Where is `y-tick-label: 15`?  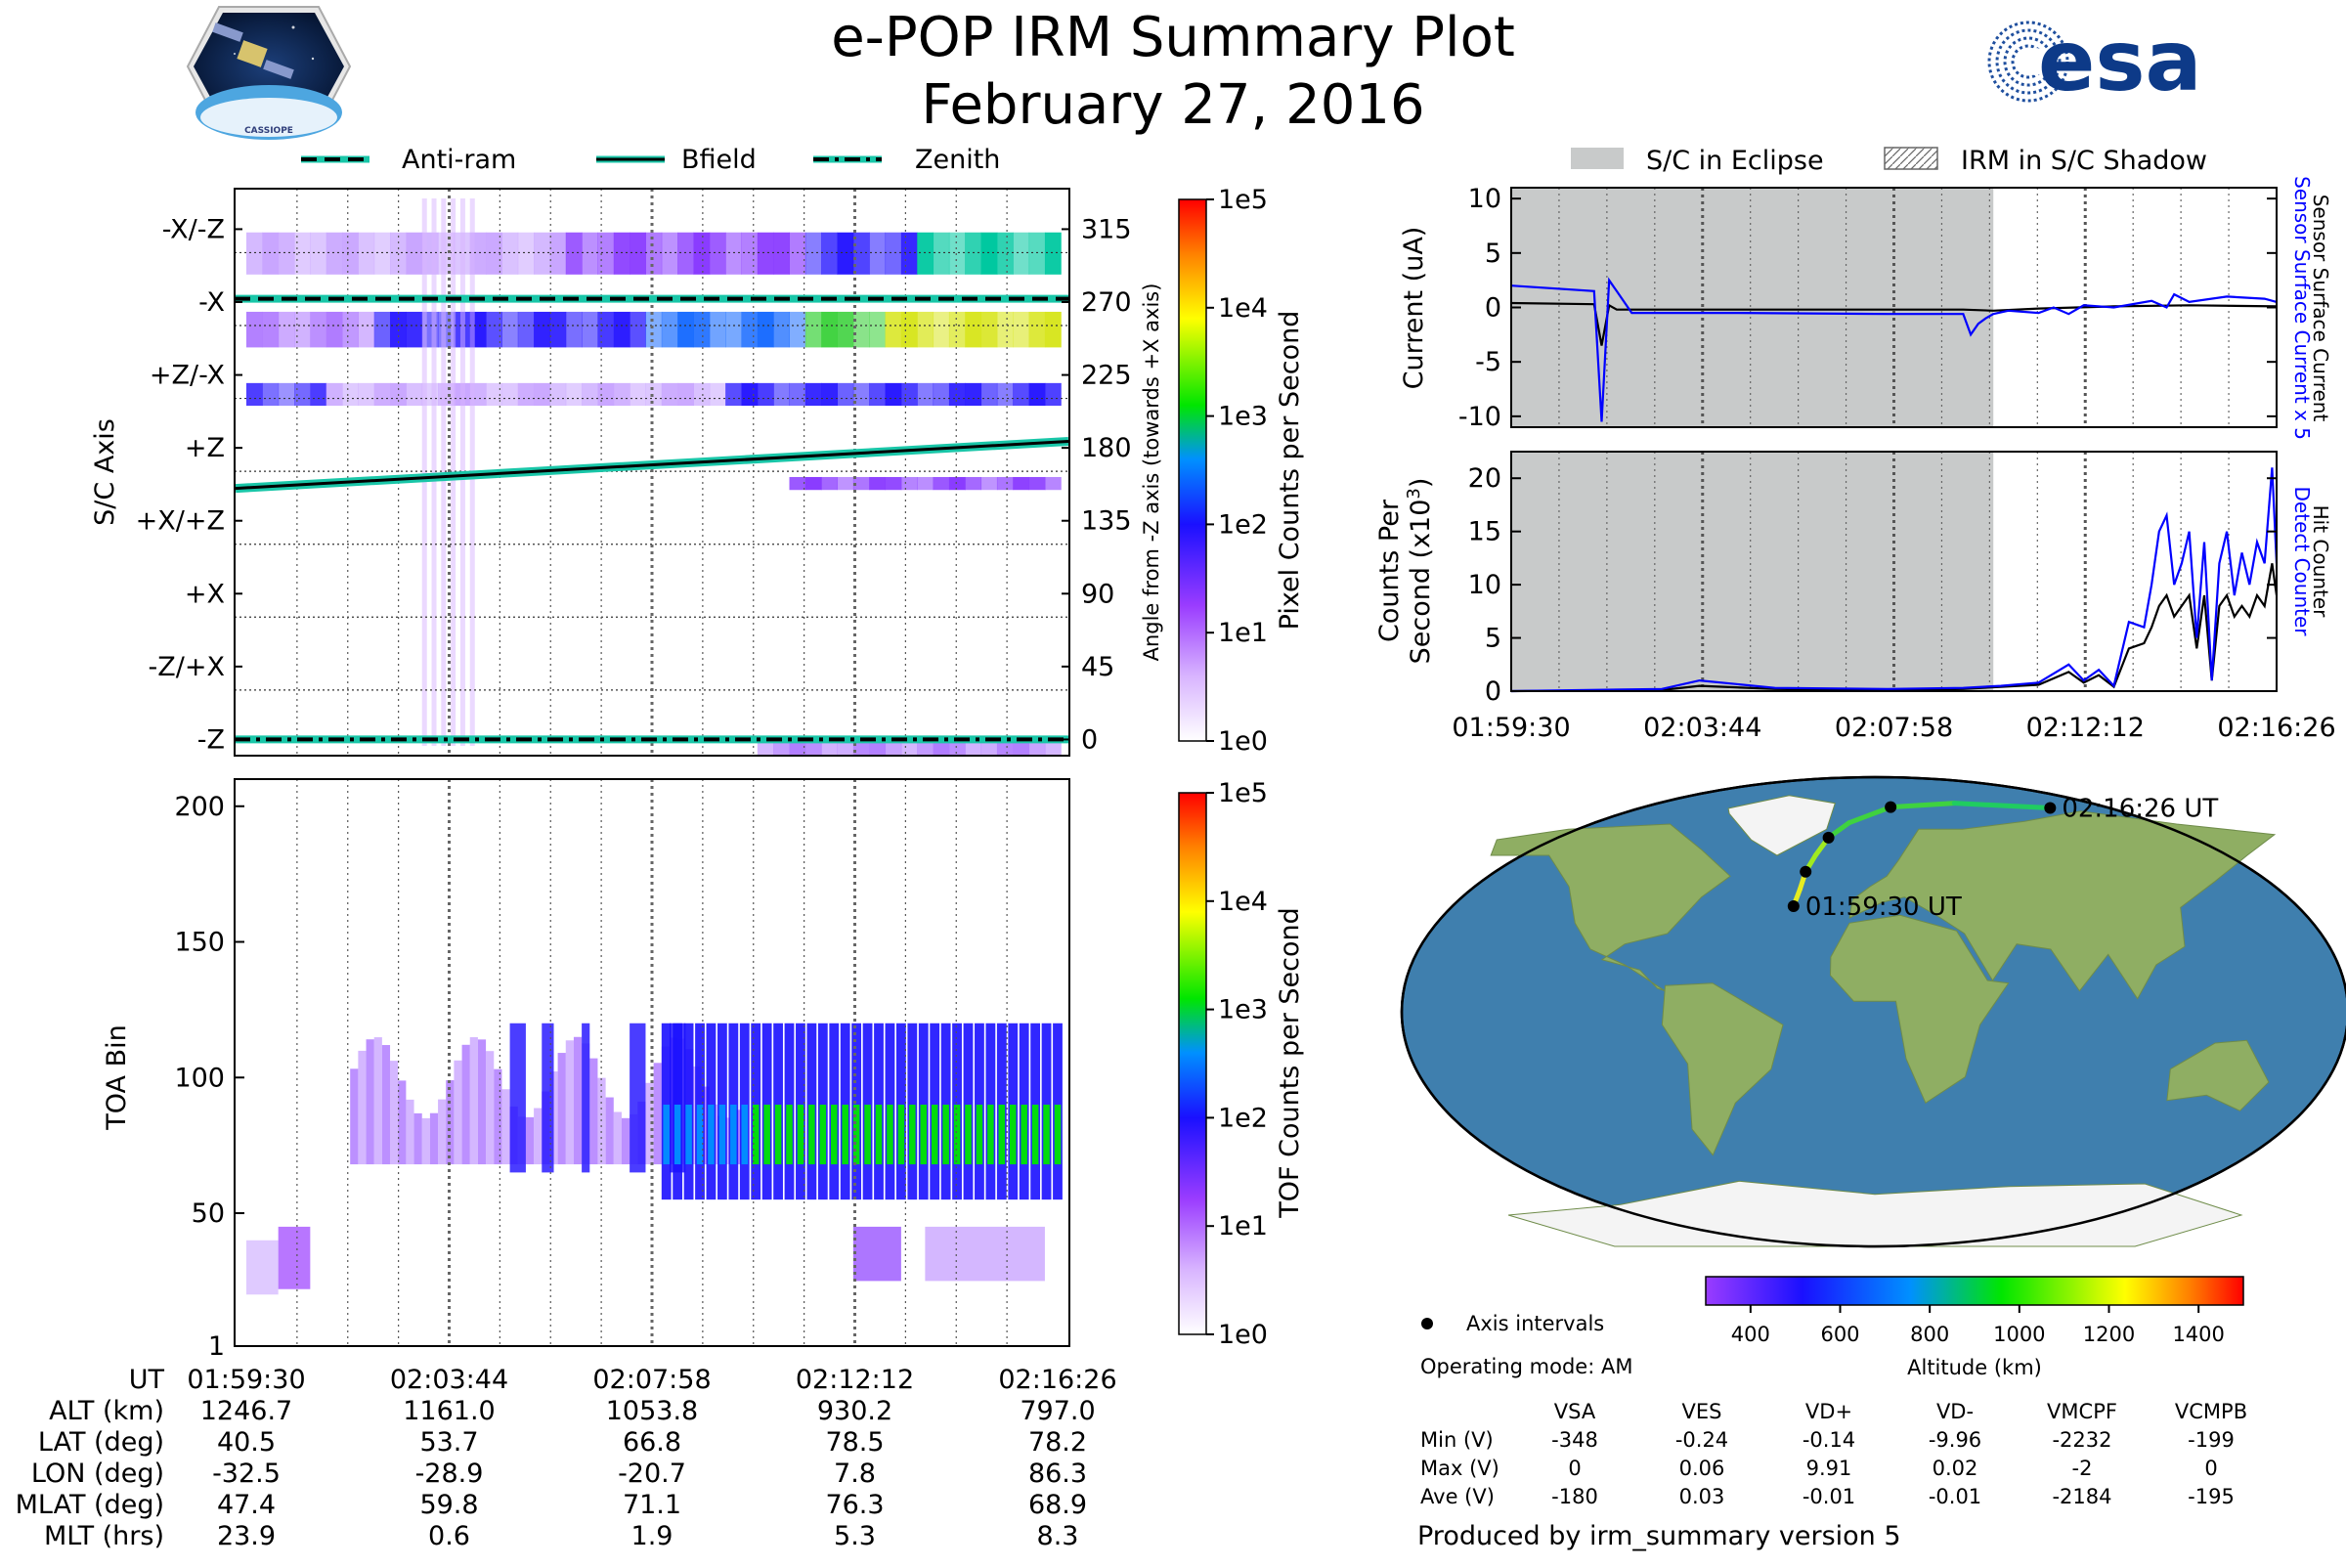
y-tick-label: 15 is located at coordinates (1485, 532).